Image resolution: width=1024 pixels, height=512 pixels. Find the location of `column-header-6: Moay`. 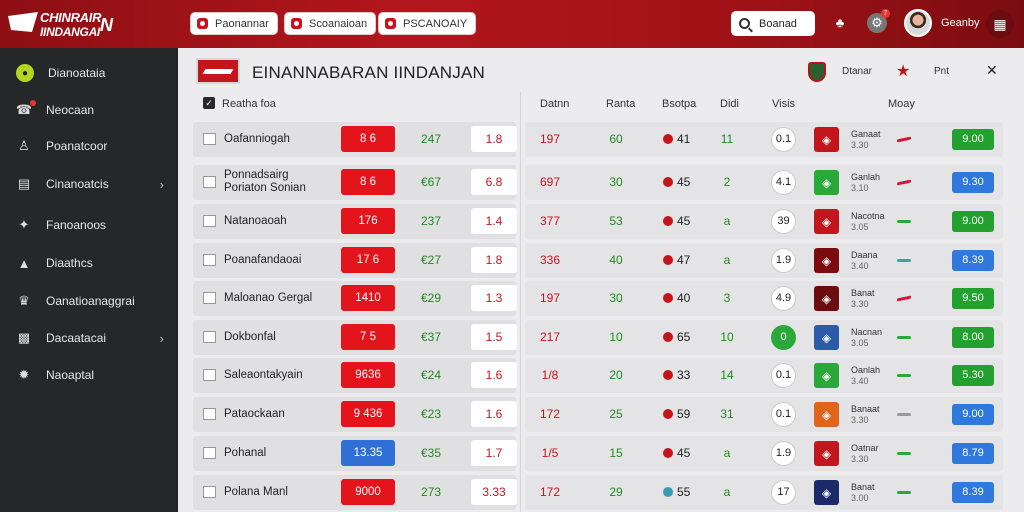

column-header-6: Moay is located at coordinates (901, 104).